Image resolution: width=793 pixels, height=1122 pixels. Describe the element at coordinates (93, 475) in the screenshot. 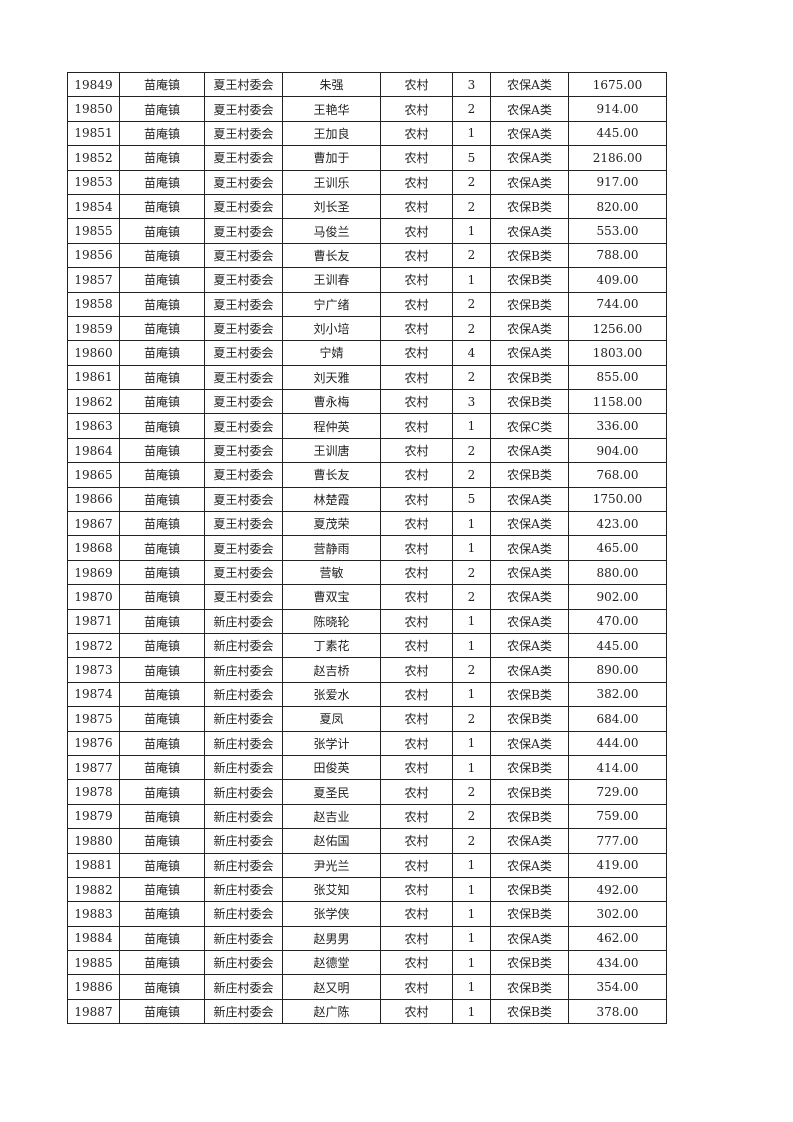

I see `cell-record-id: 19865` at that location.